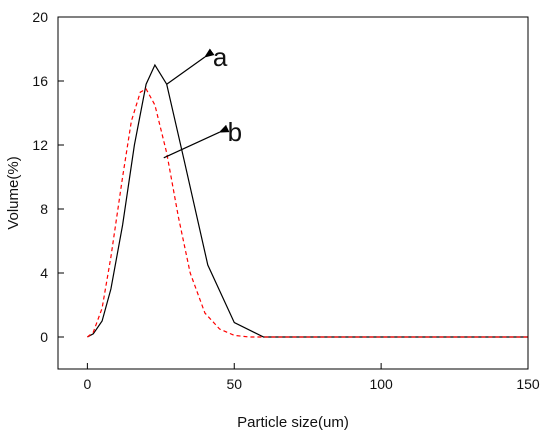  What do you see at coordinates (87, 384) in the screenshot?
I see `x-tick-label: 0` at bounding box center [87, 384].